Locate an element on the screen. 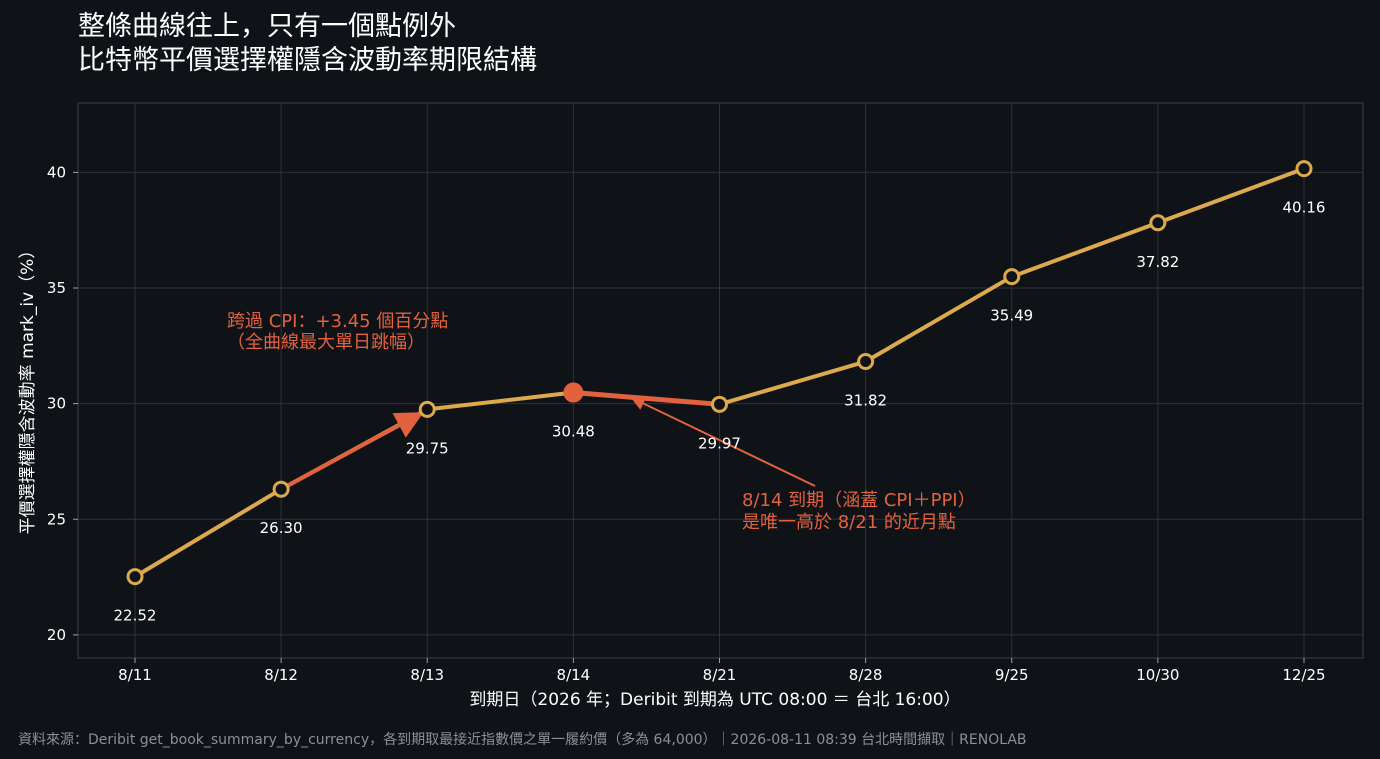 The height and width of the screenshot is (759, 1380). x-tick-label: 12/25 is located at coordinates (1303, 675).